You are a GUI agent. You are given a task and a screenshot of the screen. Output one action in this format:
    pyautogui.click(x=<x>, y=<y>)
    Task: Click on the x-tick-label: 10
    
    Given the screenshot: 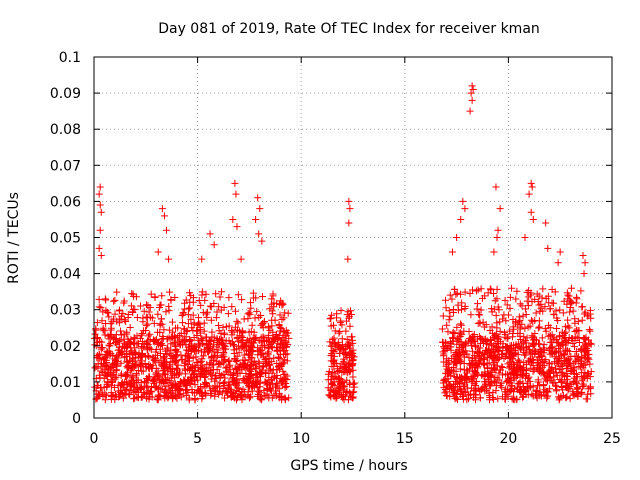 What is the action you would take?
    pyautogui.click(x=301, y=439)
    